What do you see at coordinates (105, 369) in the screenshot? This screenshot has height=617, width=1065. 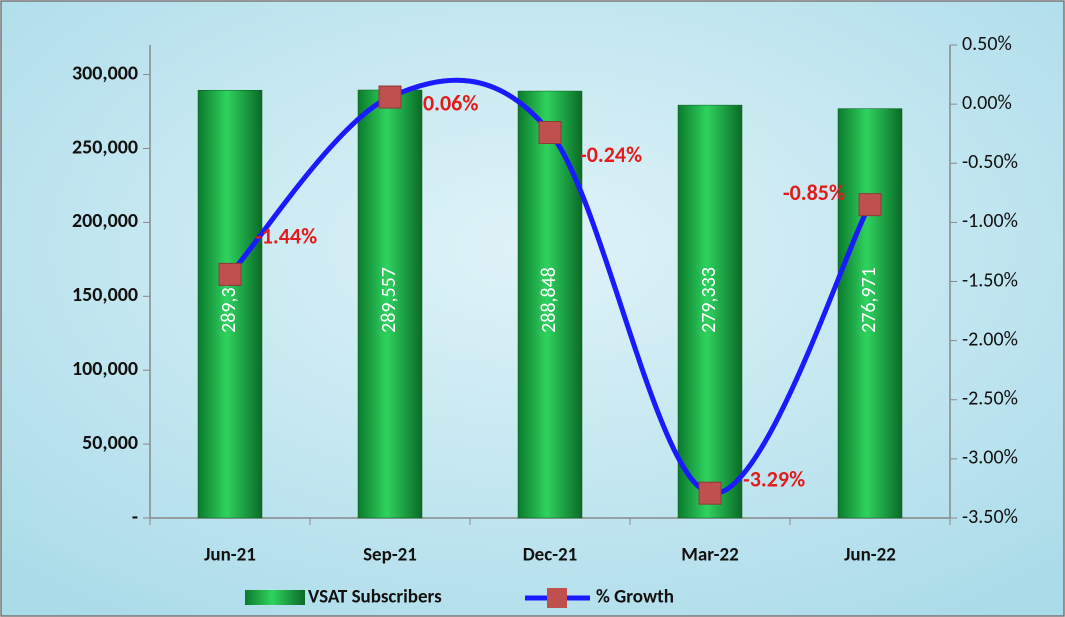 I see `y-tick-label: 100,000` at bounding box center [105, 369].